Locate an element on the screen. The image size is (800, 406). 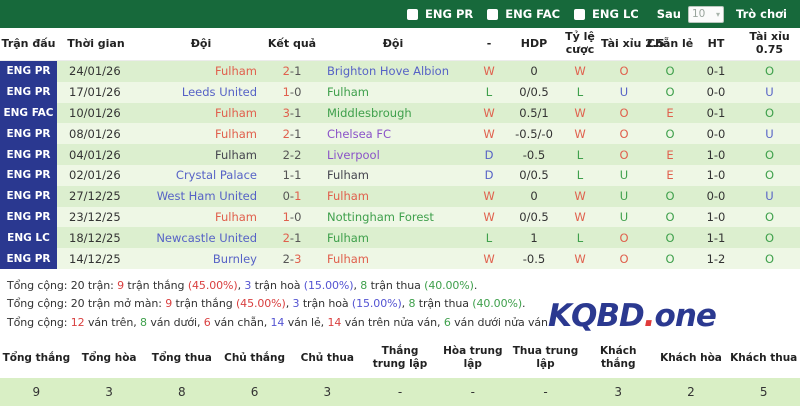
away-score: 0 is located at coordinates (298, 92).